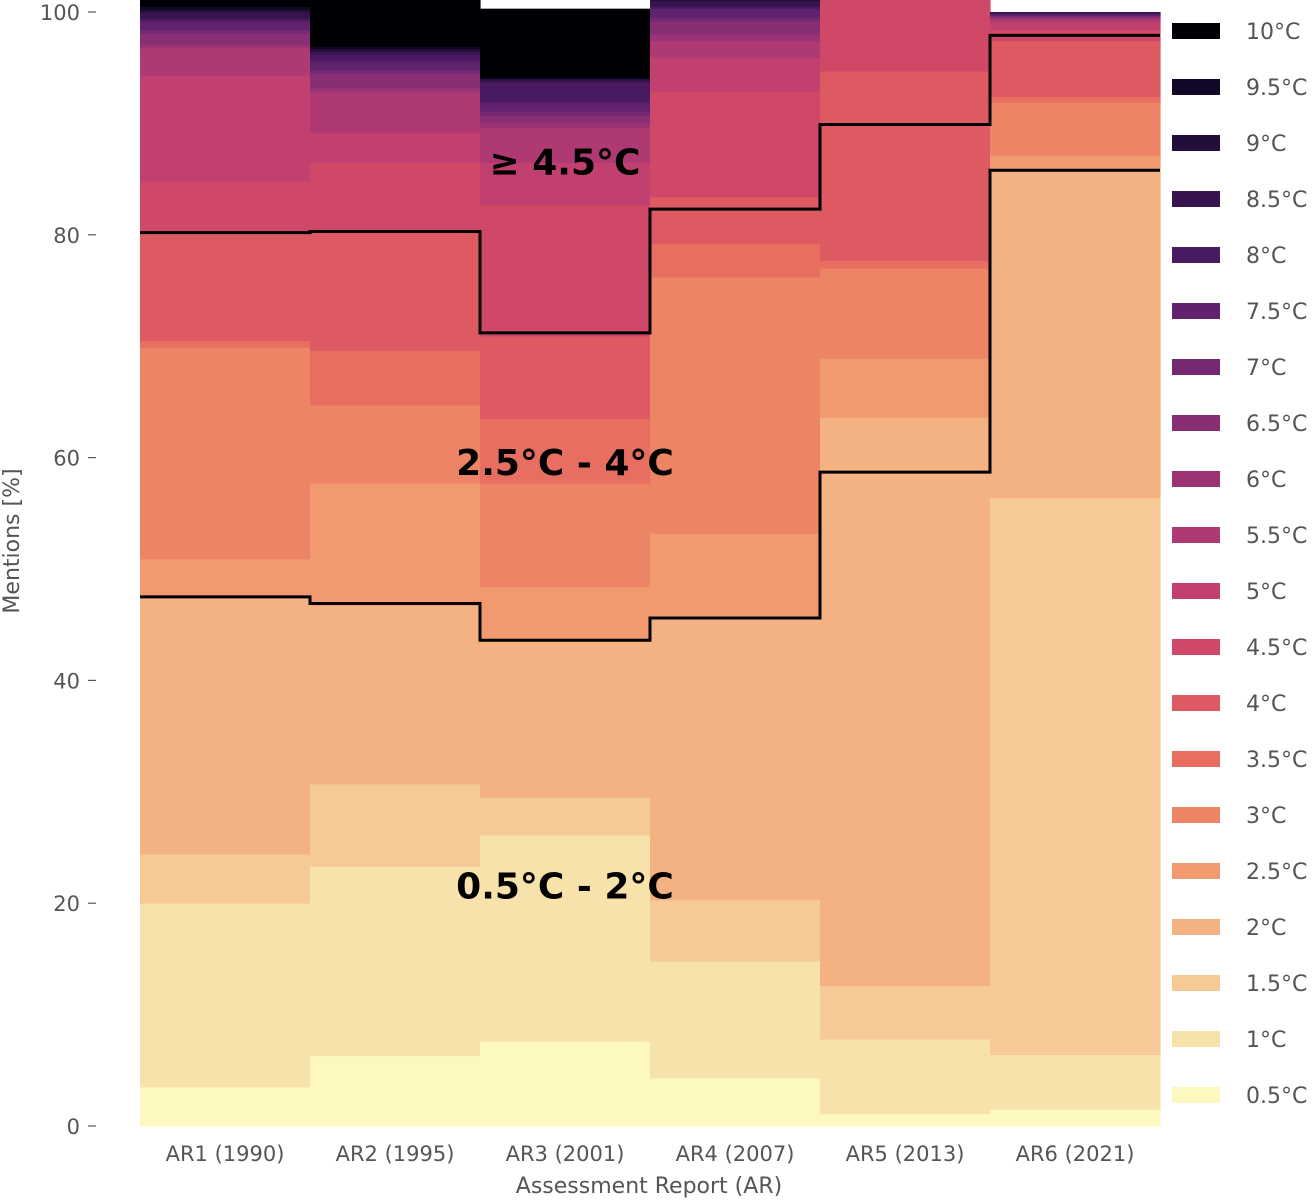 The height and width of the screenshot is (1201, 1314). Describe the element at coordinates (1273, 32) in the screenshot. I see `legend-label: 10°C` at that location.